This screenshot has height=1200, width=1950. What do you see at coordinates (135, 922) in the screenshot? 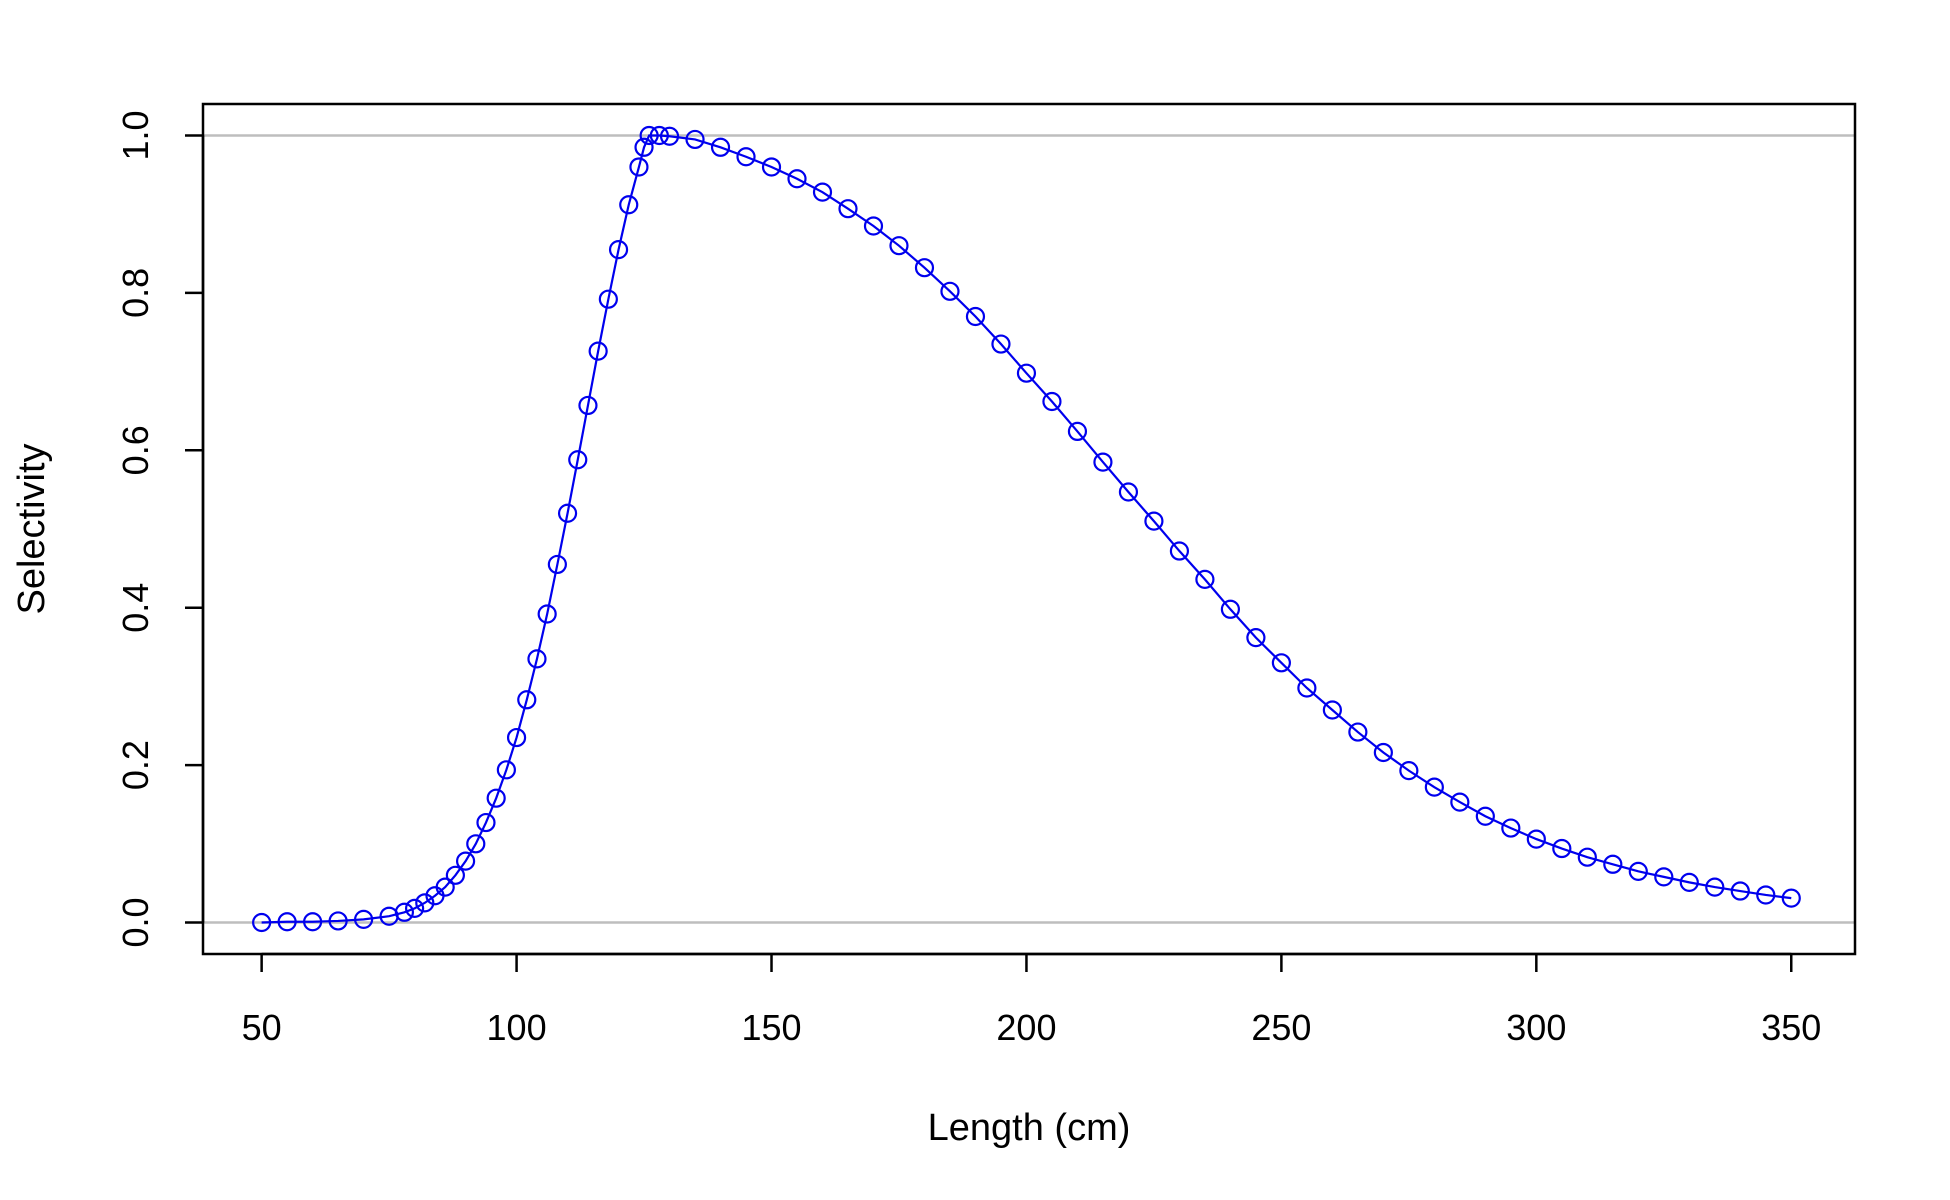
I see `y-tick-label: 0.0` at bounding box center [135, 922].